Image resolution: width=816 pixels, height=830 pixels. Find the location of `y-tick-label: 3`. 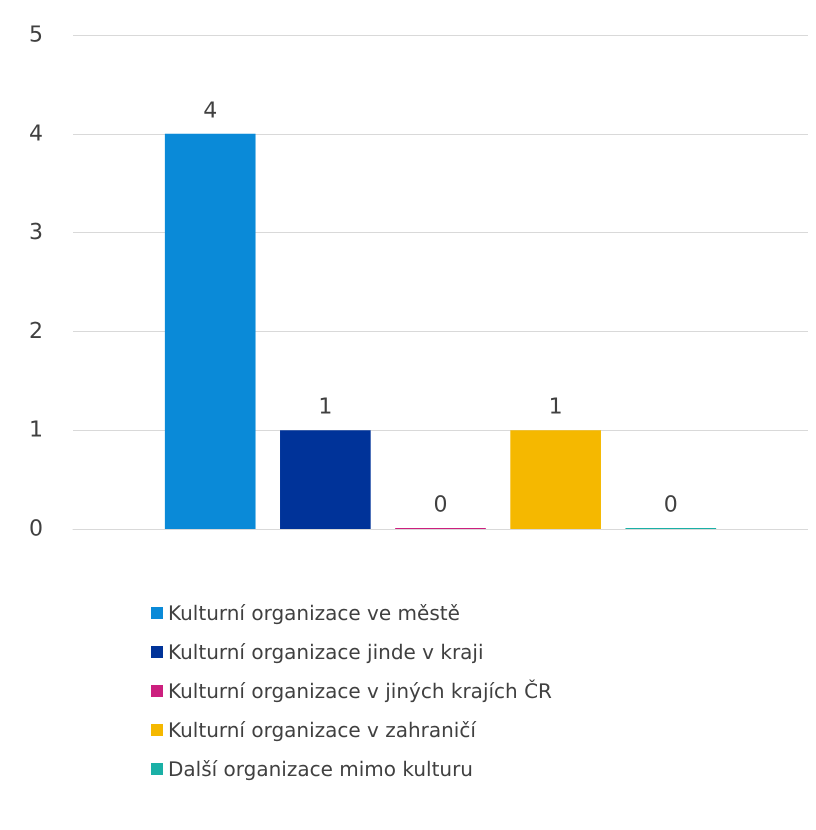

y-tick-label: 3 is located at coordinates (36, 233).